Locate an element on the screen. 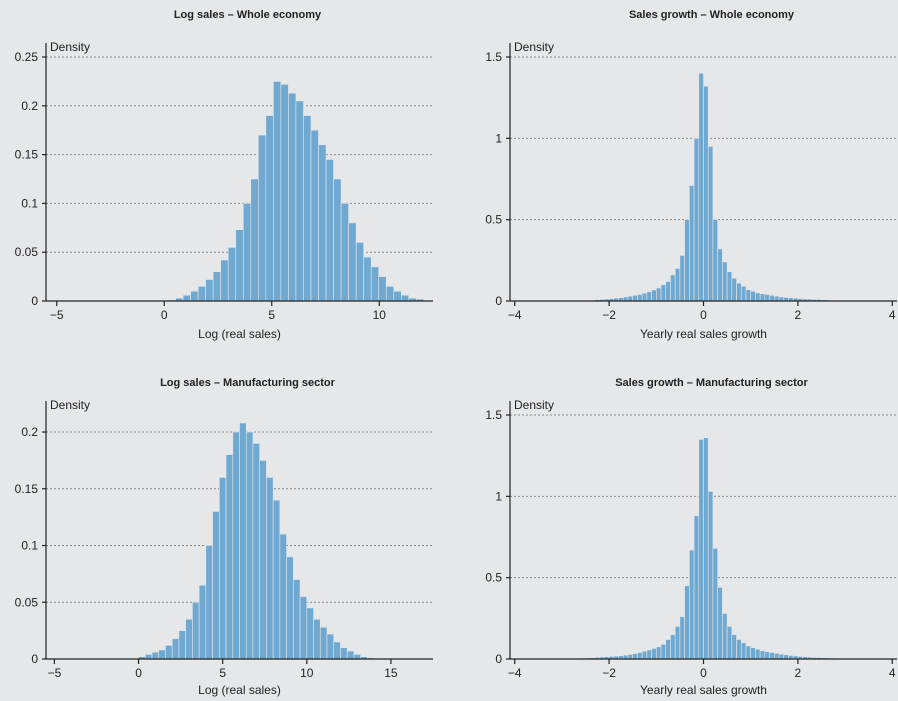 The height and width of the screenshot is (701, 898). x-tick-label: 10 is located at coordinates (380, 315).